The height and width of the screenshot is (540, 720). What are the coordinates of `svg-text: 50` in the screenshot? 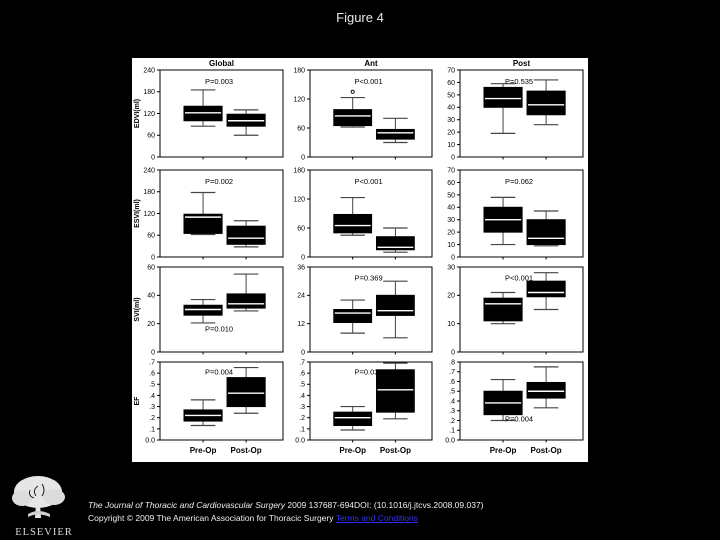 It's located at (451, 95).